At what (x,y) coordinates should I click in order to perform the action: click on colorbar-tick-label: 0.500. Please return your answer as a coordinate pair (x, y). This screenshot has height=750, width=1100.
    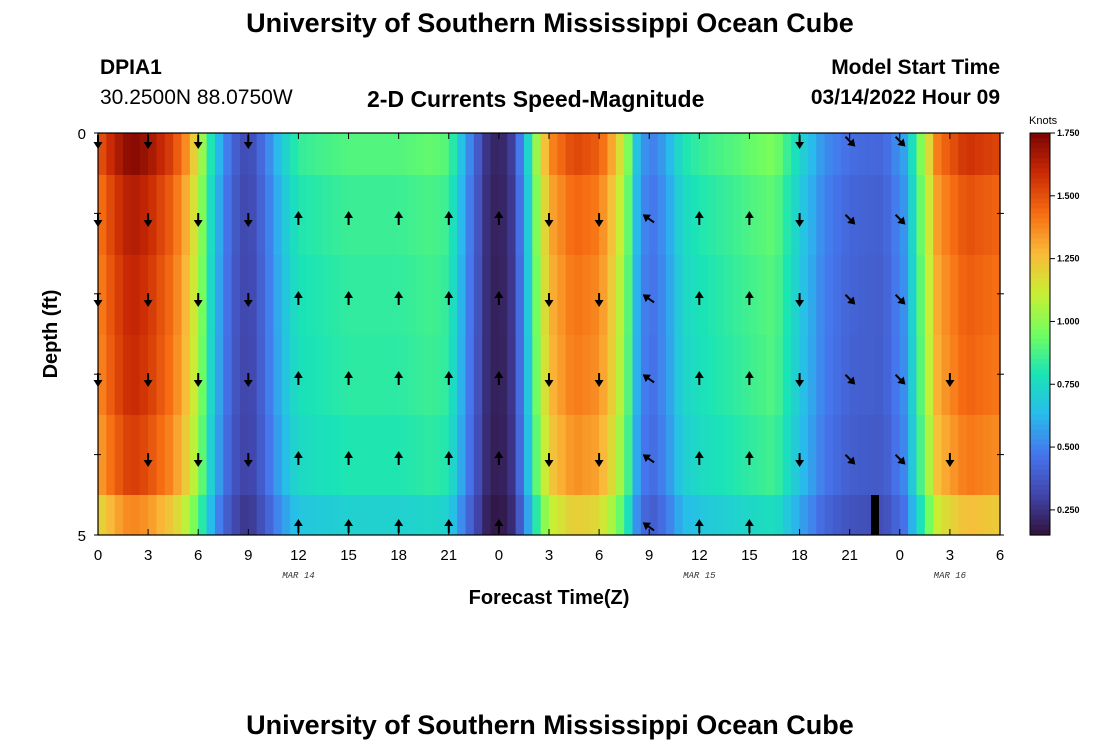
    Looking at the image, I should click on (1068, 447).